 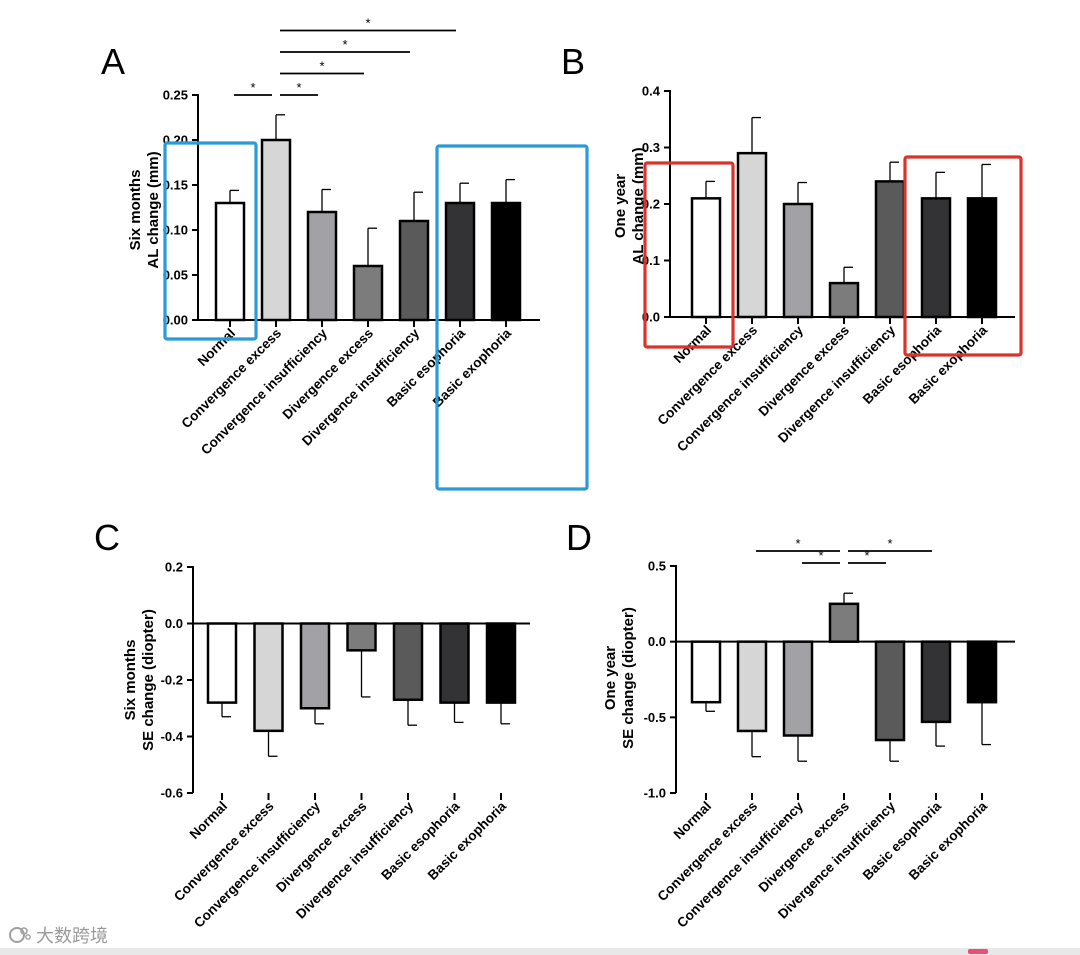 I want to click on y-tick-label: 0.2, so click(x=174, y=567).